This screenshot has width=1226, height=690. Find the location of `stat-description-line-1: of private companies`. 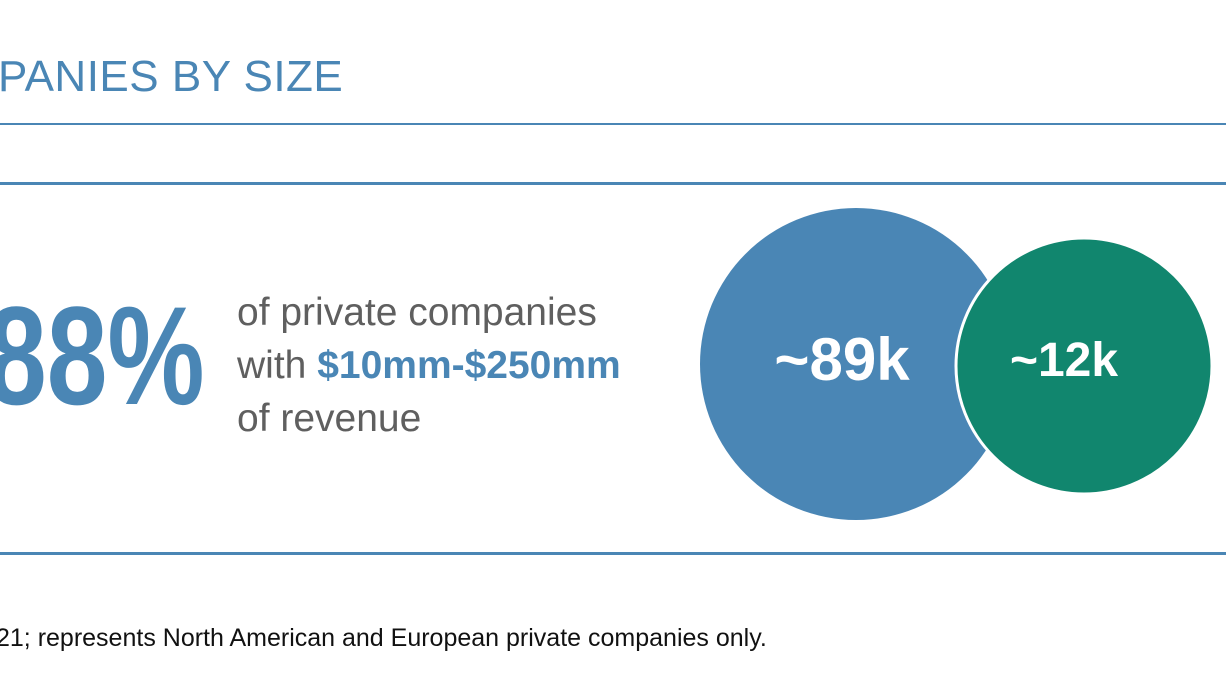

stat-description-line-1: of private companies is located at coordinates (417, 312).